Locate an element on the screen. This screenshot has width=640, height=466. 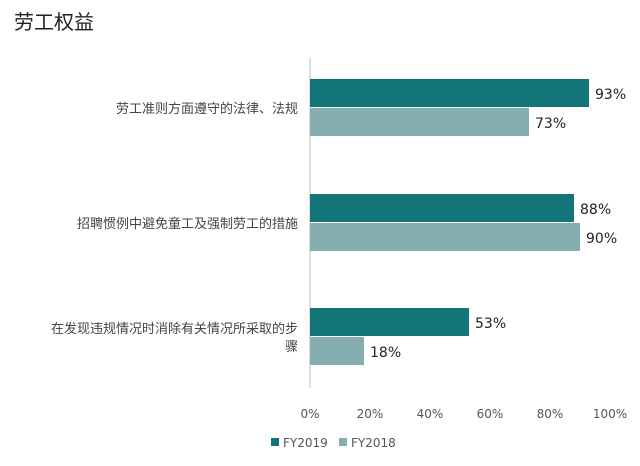
data-label: 90% is located at coordinates (601, 239).